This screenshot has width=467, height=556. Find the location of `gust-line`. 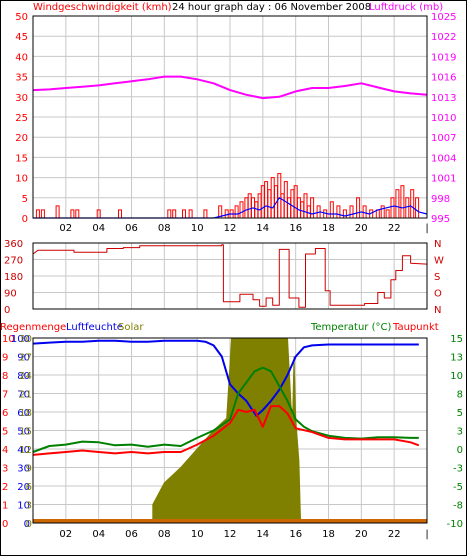

gust-line is located at coordinates (230, 208).